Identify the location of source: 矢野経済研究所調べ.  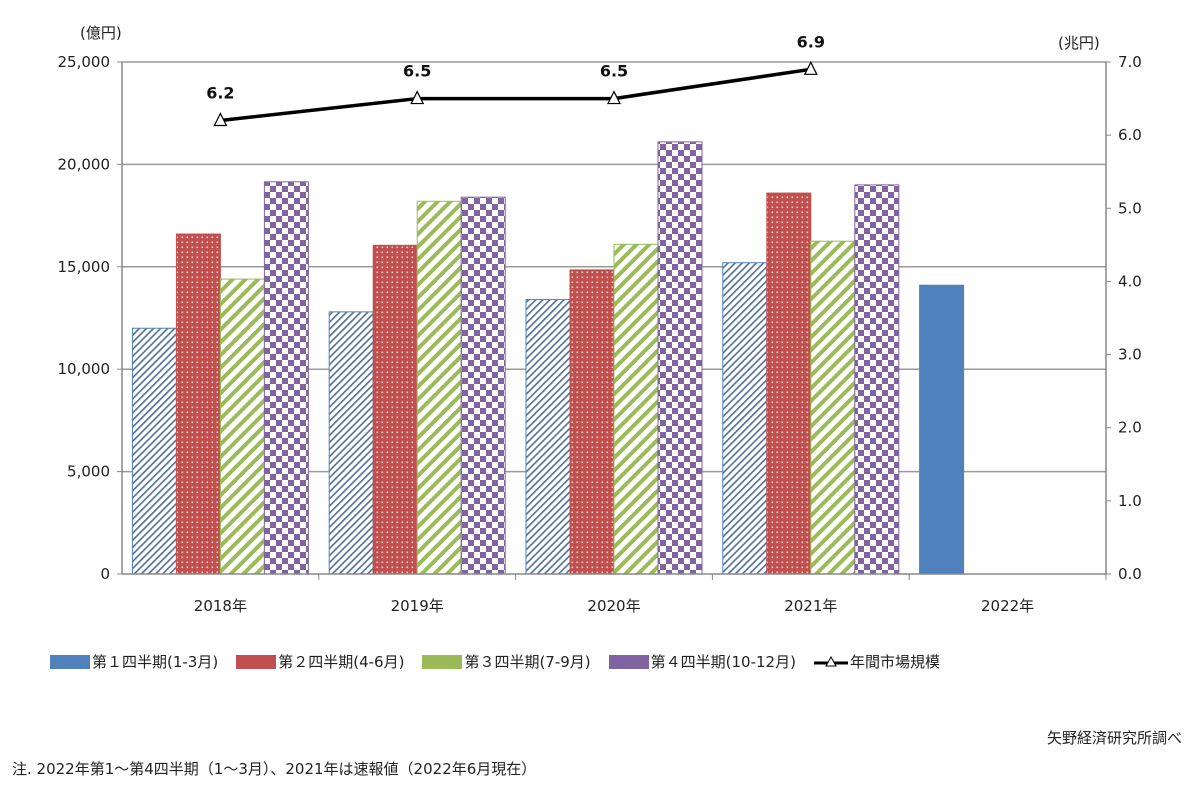
(1114, 738).